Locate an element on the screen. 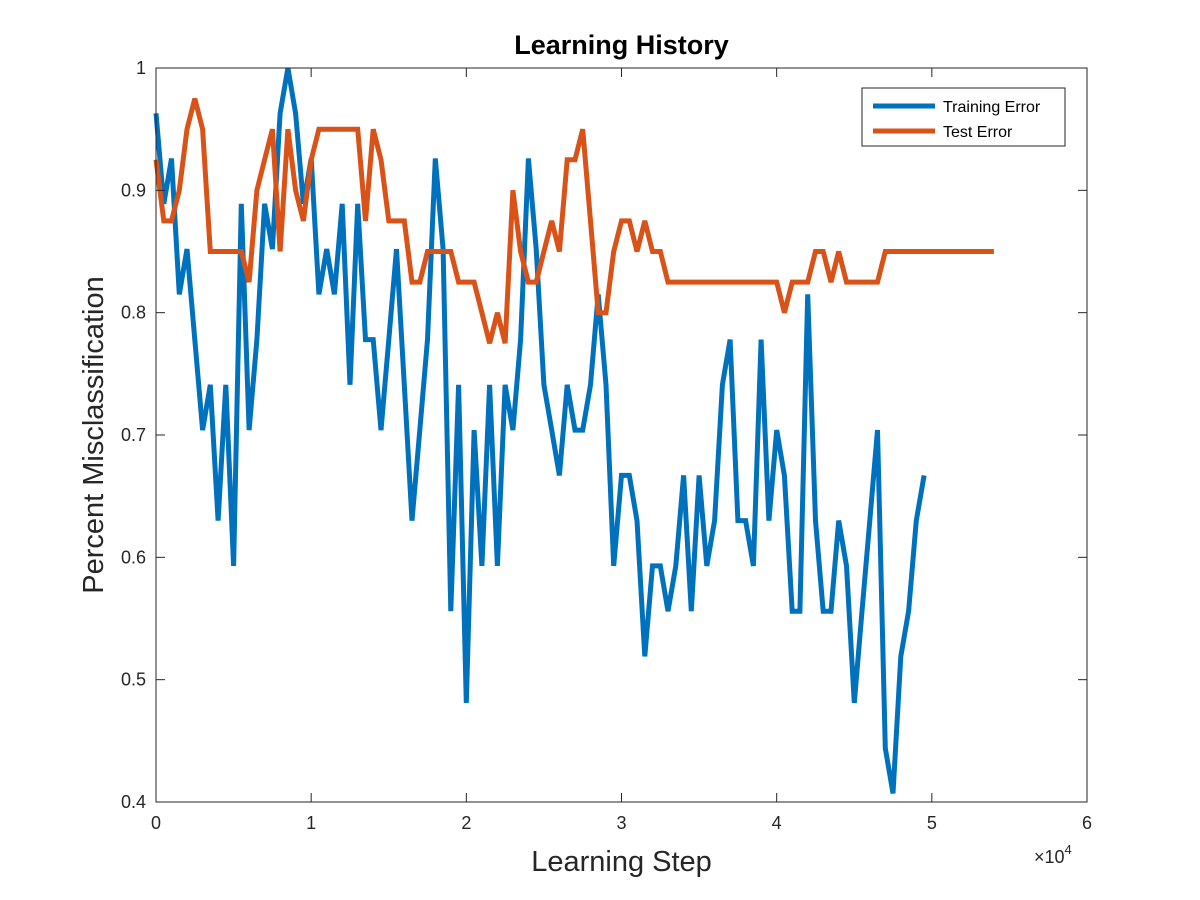 Image resolution: width=1200 pixels, height=900 pixels. x-tick-label-1: 1 is located at coordinates (311, 823).